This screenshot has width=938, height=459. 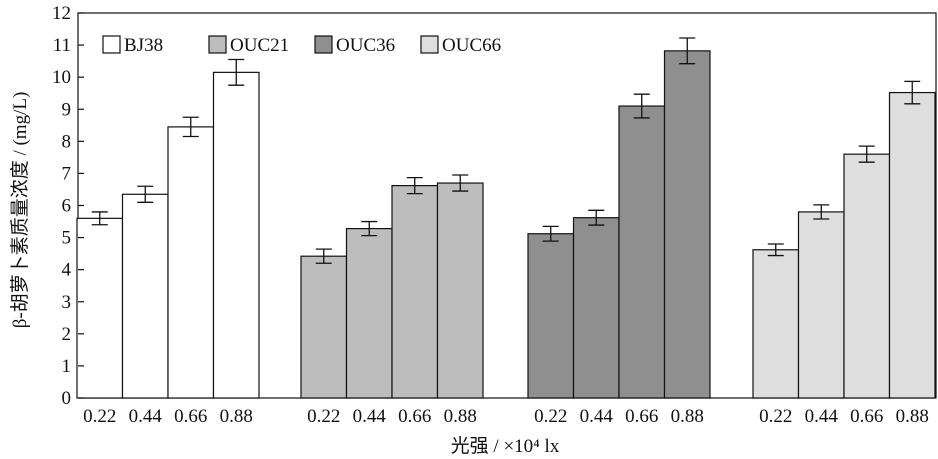 I want to click on y-tick-label: 5, so click(x=67, y=238).